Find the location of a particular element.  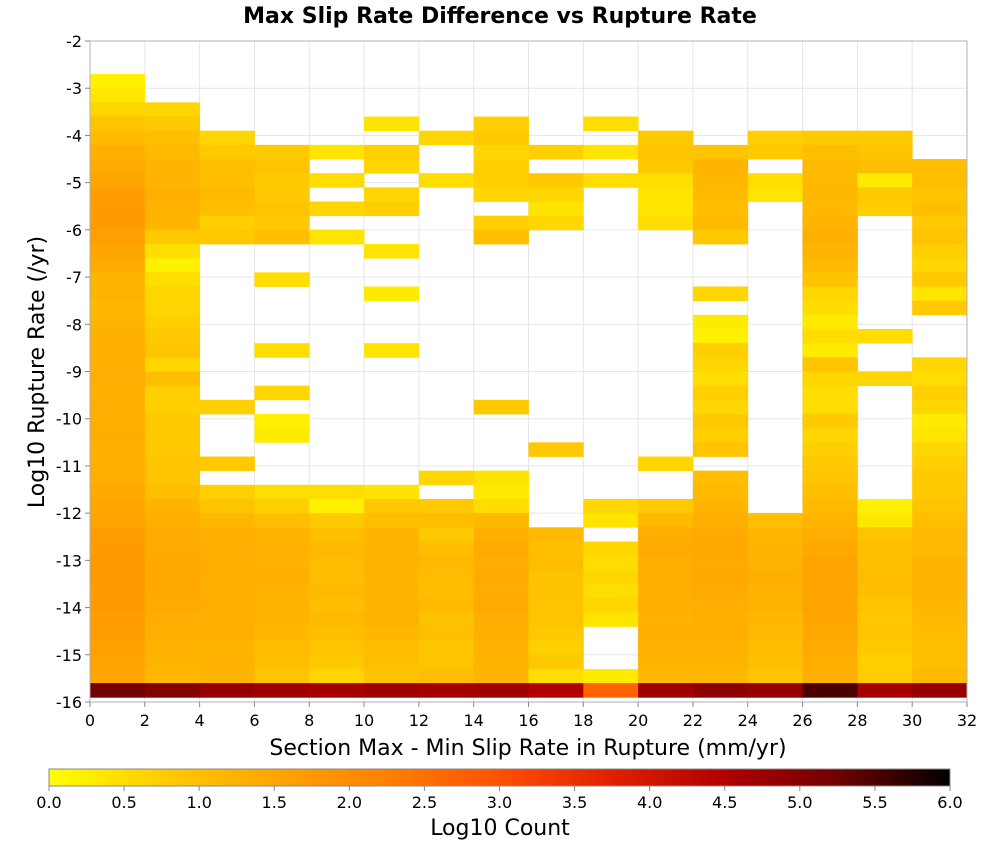

x-tick-label: 30 is located at coordinates (912, 720).